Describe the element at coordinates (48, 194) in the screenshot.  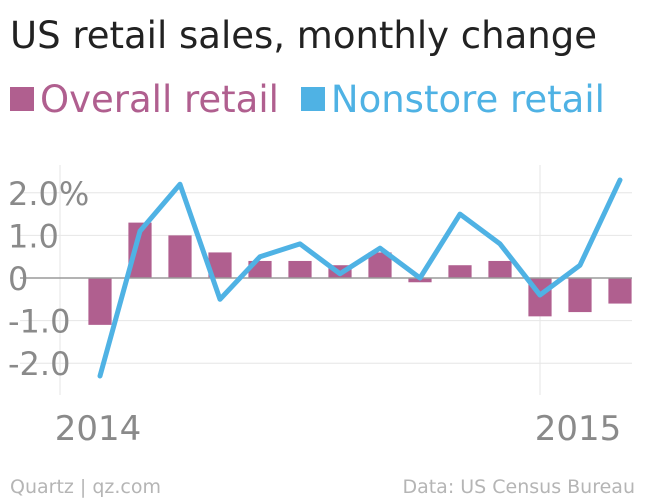
I see `y-tick-label: 2.0%` at that location.